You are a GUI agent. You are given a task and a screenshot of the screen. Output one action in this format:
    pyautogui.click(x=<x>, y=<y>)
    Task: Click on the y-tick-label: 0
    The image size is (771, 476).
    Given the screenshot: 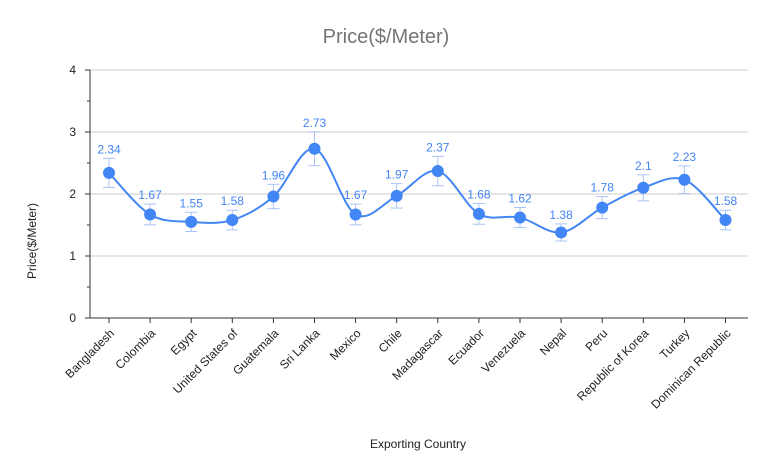 What is the action you would take?
    pyautogui.click(x=72, y=318)
    